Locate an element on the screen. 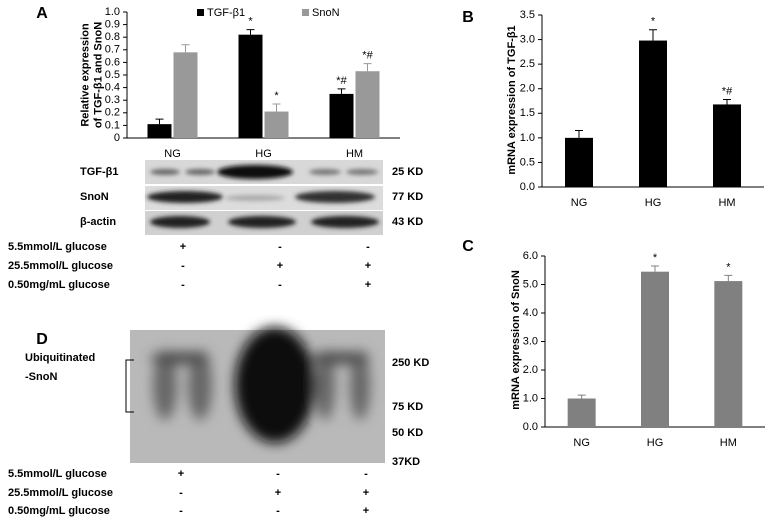  y-axis-label: Relative expression is located at coordinates (85, 75).